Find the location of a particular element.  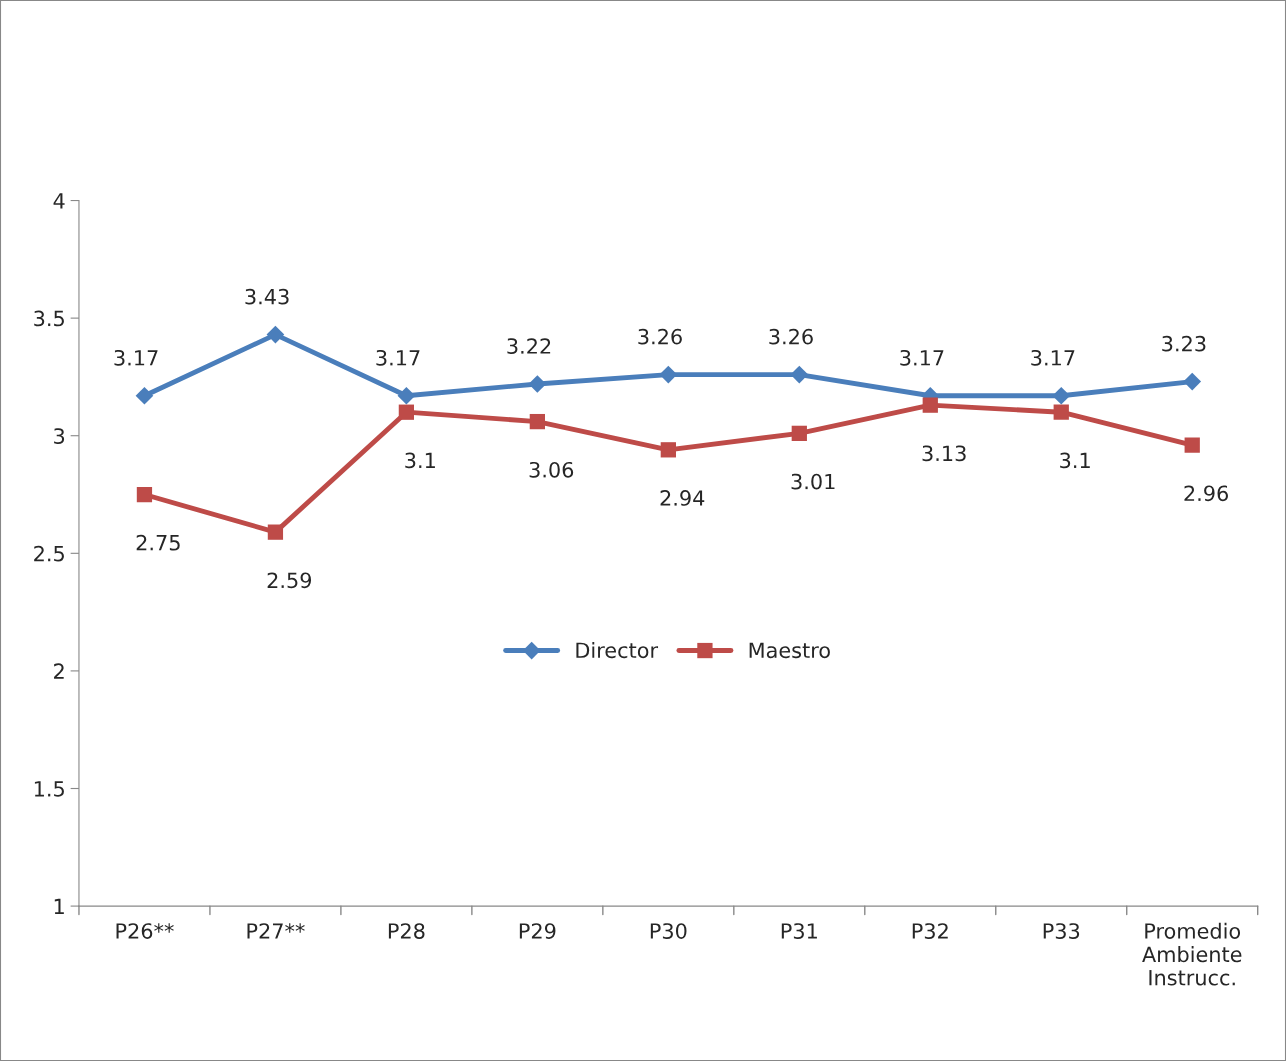

y-tick-label: 1 is located at coordinates (59, 906).